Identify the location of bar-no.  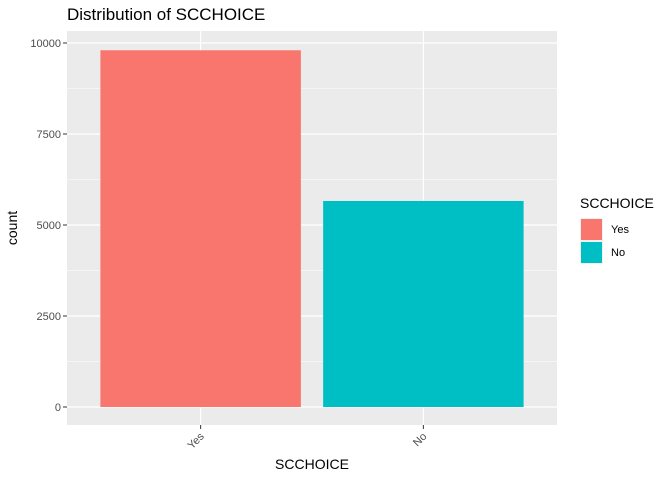
(423, 303).